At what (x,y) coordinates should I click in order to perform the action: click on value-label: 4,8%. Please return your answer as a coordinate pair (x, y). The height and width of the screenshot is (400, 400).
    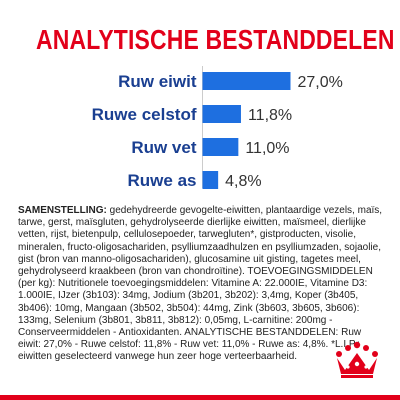
    Looking at the image, I should click on (243, 181).